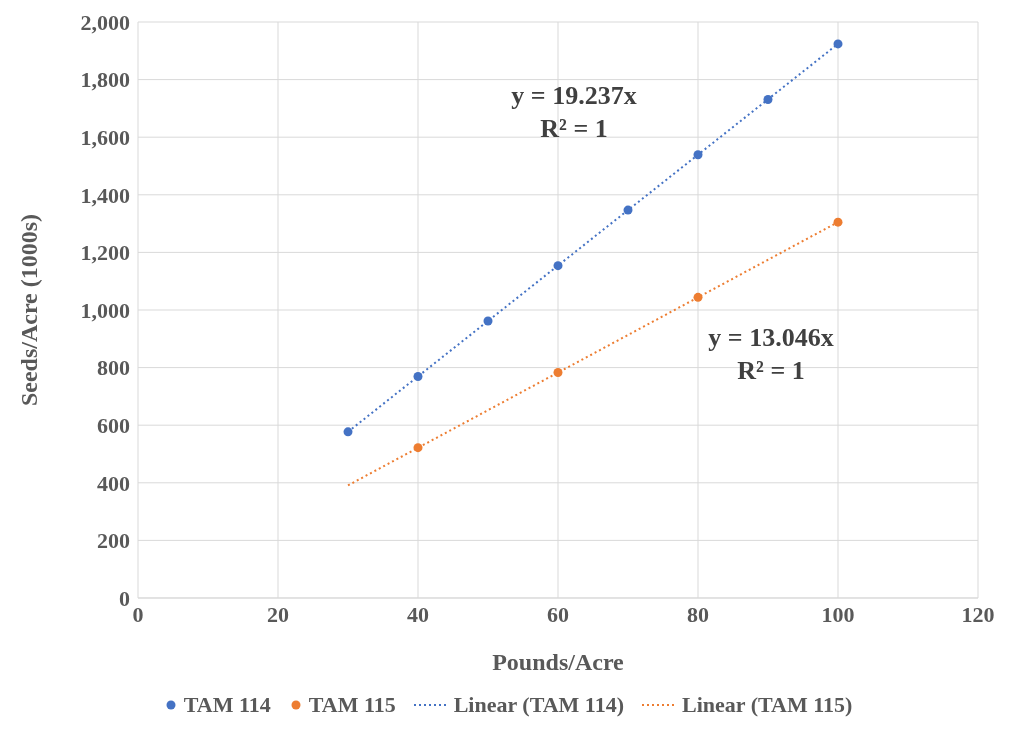  I want to click on y-tick-label: 600, so click(113, 426).